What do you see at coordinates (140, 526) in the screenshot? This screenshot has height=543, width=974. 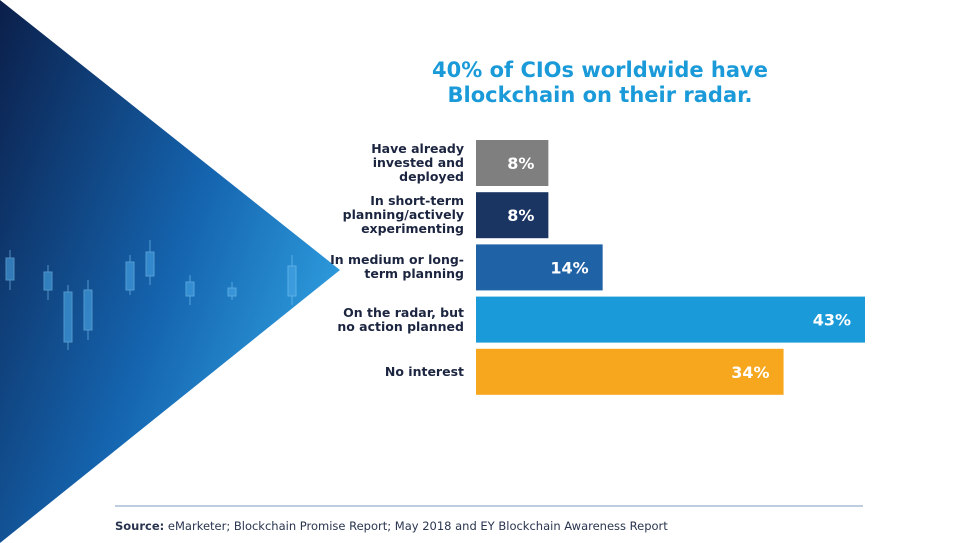 I see `source-label: Source:` at bounding box center [140, 526].